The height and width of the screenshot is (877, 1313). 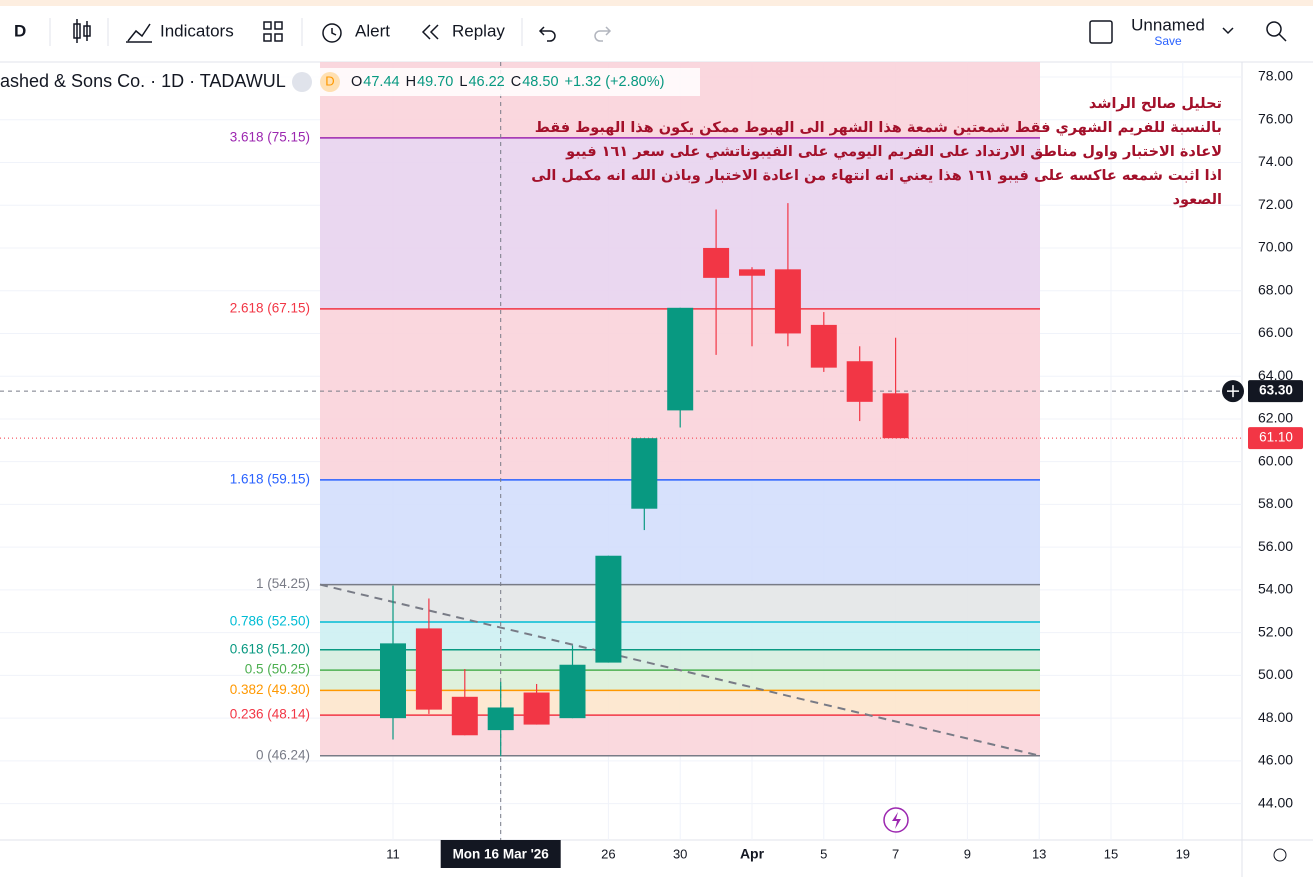 What do you see at coordinates (1275, 204) in the screenshot?
I see `y-tick-label: 72.00` at bounding box center [1275, 204].